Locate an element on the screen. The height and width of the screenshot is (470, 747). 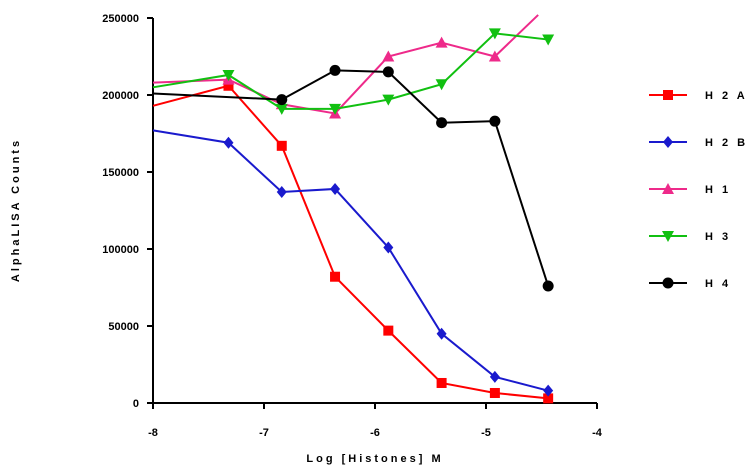
y-tick-label: 250000 is located at coordinates (120, 19).